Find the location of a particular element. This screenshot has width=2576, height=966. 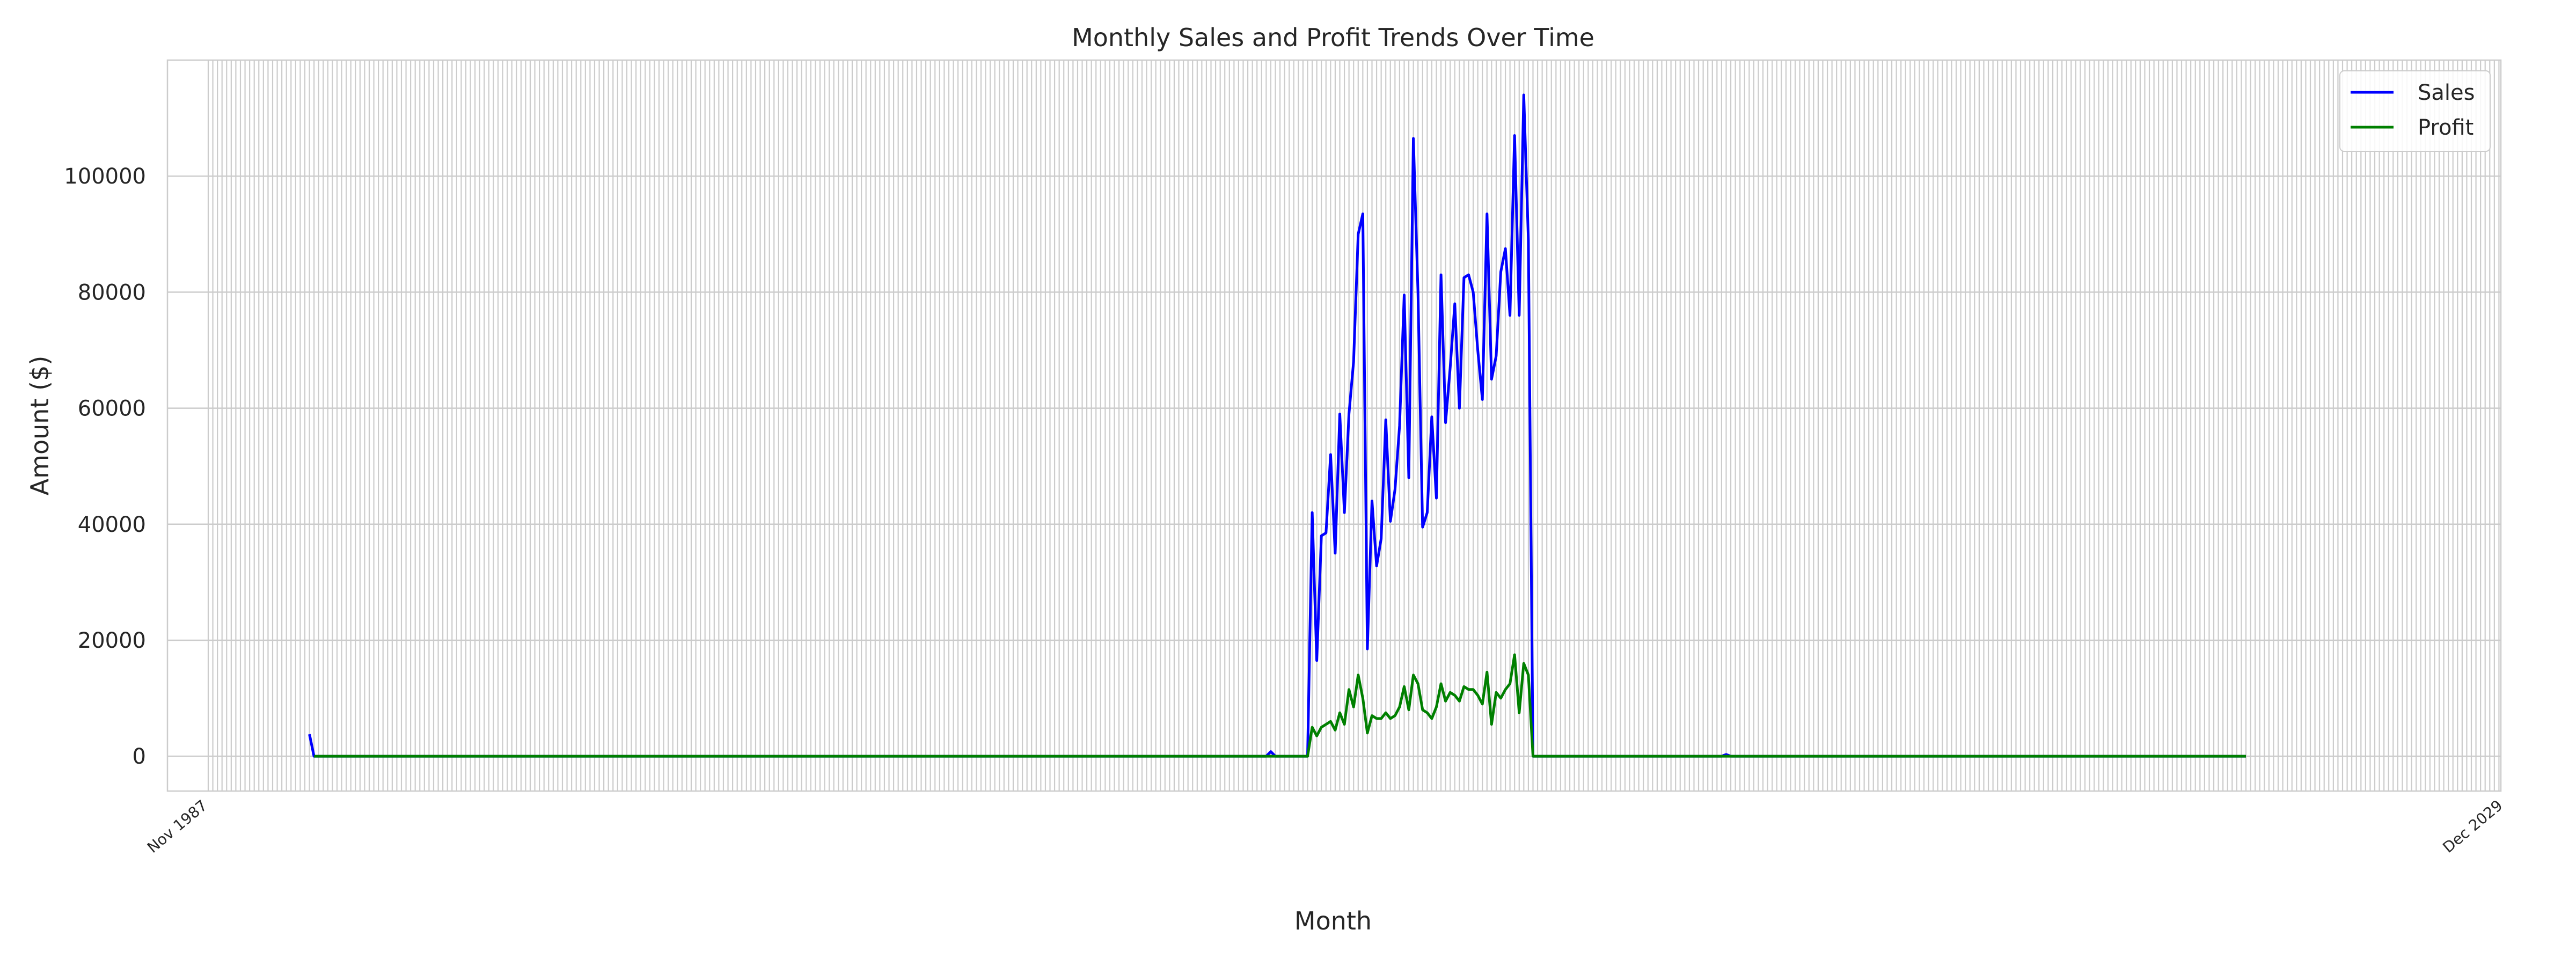

y-tick-label: 60000 is located at coordinates (112, 409).